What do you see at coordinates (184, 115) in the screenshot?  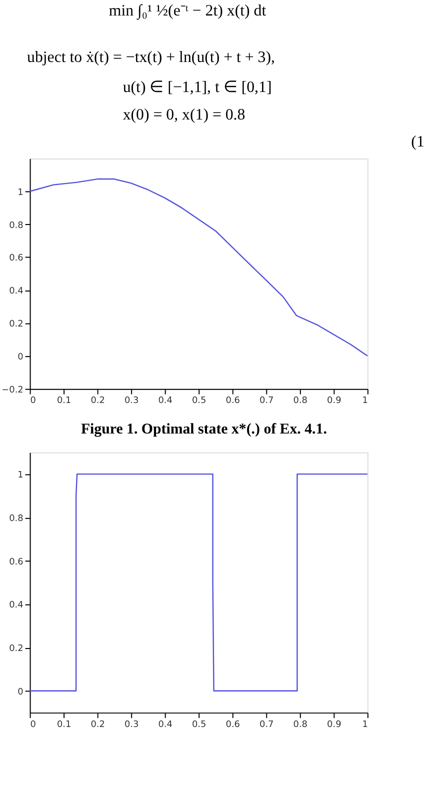 I see `text: x(0) = 0, x(1) = 0.8` at bounding box center [184, 115].